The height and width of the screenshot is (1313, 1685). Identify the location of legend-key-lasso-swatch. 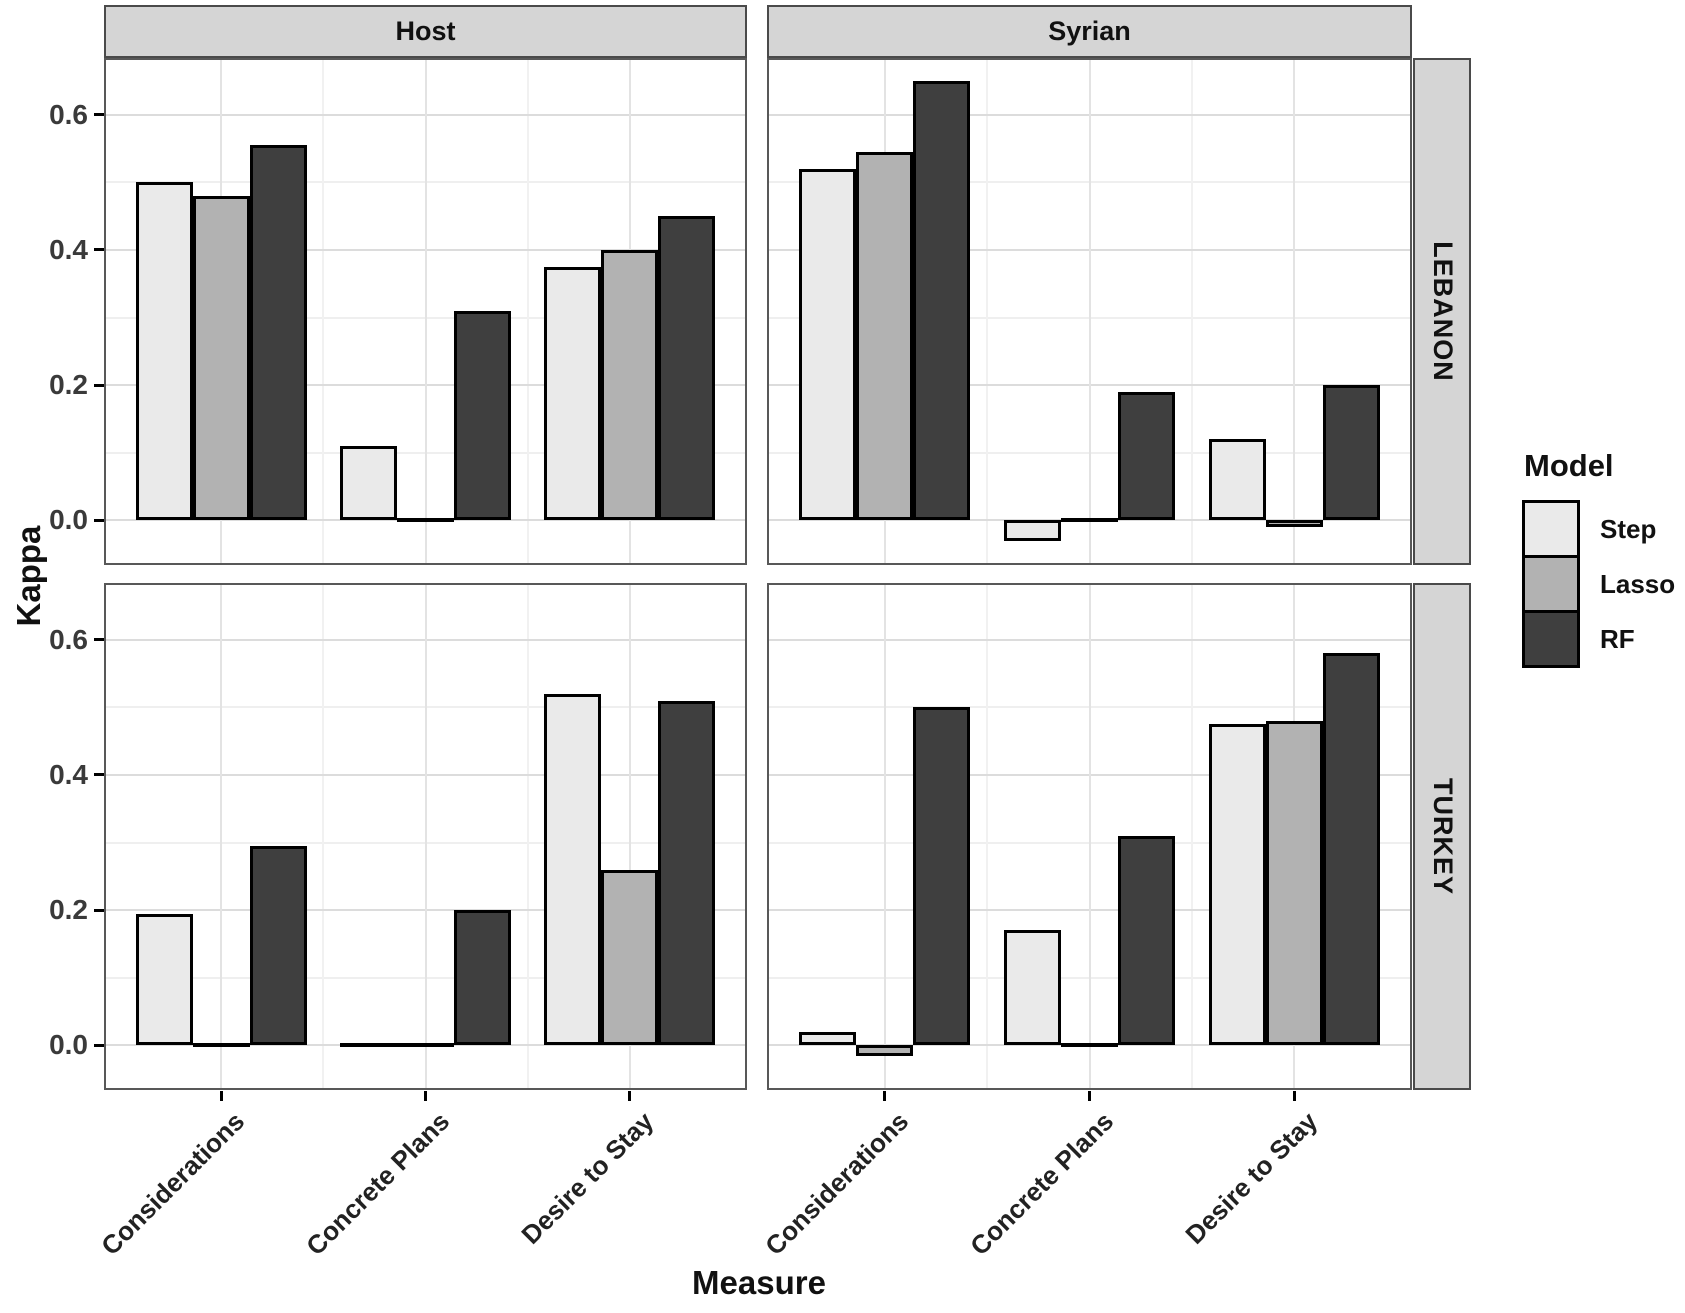
(1551, 584).